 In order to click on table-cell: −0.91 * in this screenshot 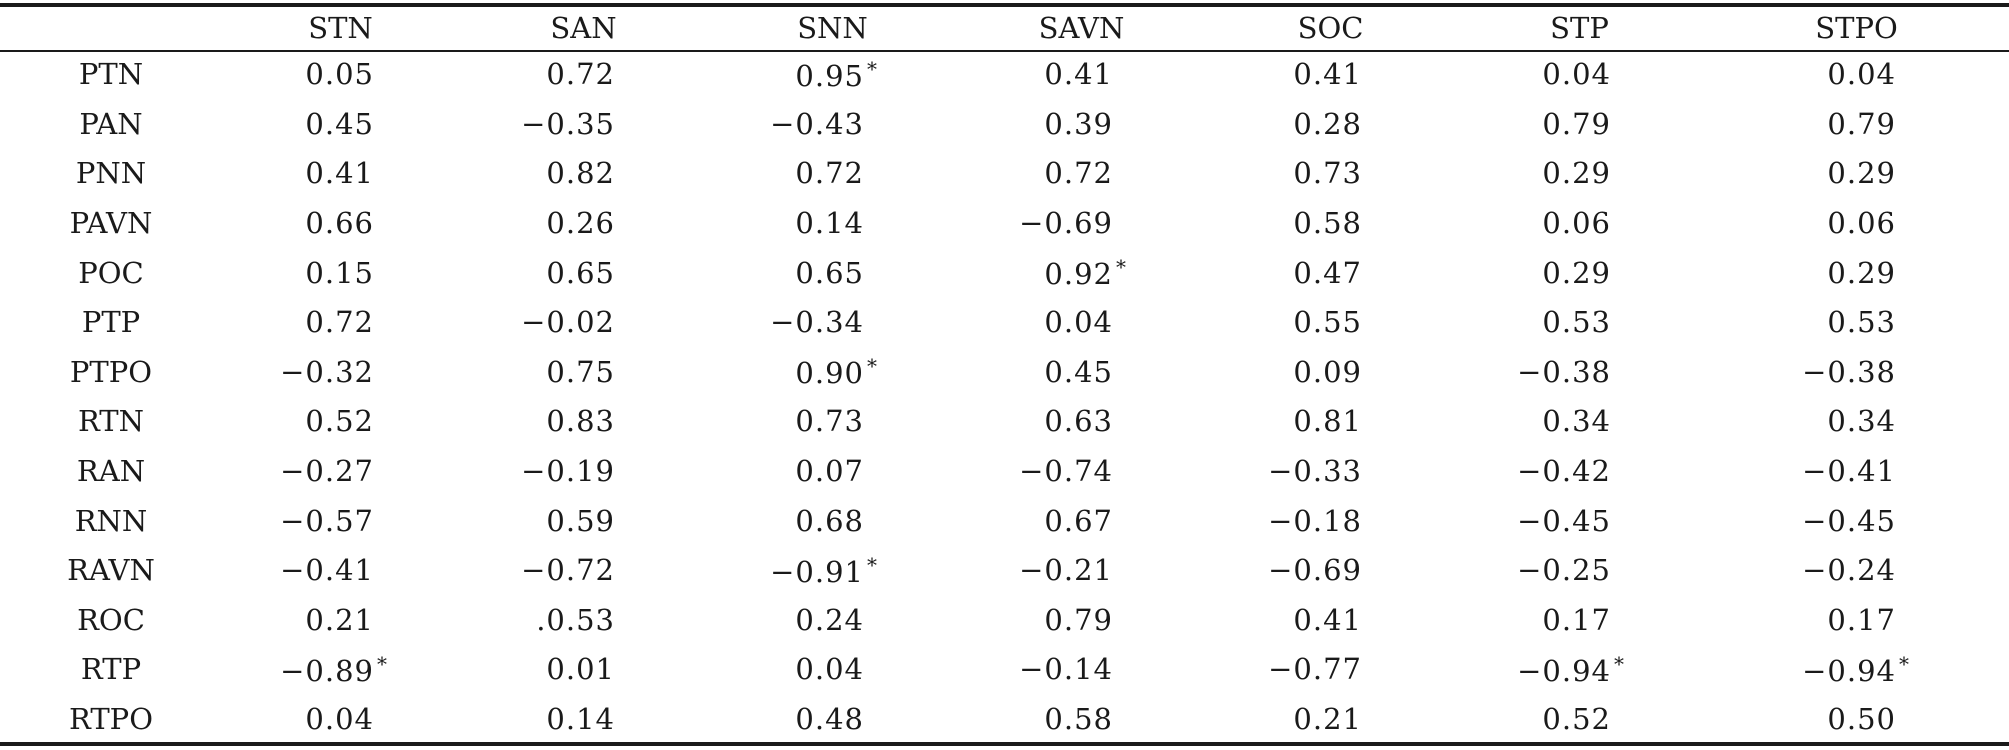, I will do `click(832, 571)`.